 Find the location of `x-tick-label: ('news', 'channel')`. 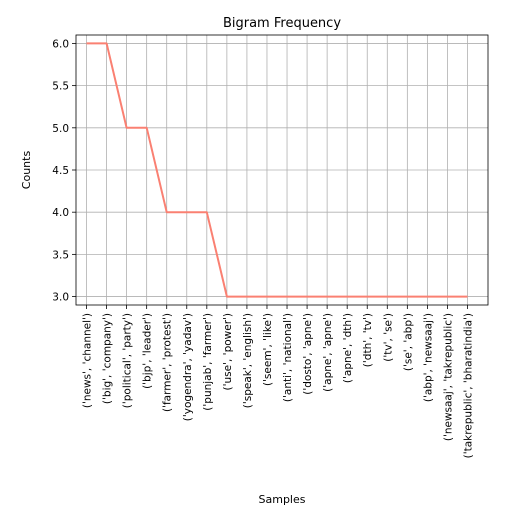

x-tick-label: ('news', 'channel') is located at coordinates (88, 360).